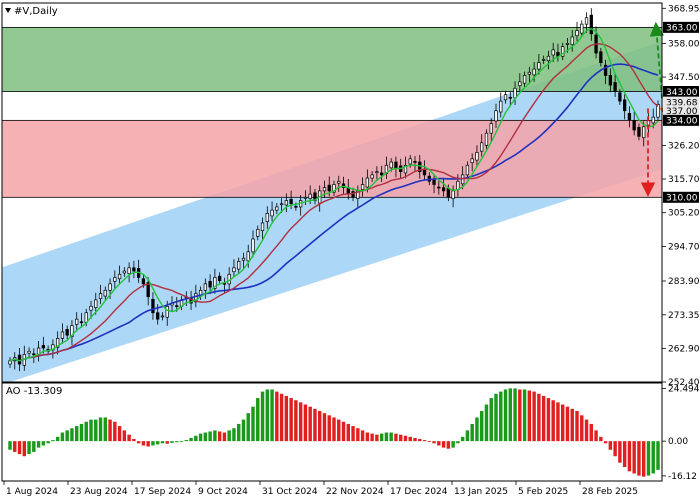  Describe the element at coordinates (678, 442) in the screenshot. I see `ao-tick-label: 0.00` at that location.